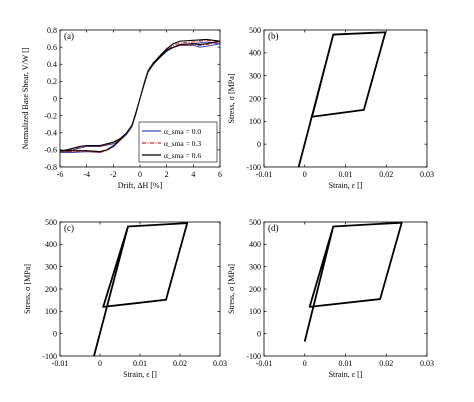 The width and height of the screenshot is (474, 402). I want to click on x-axis-label: Drift, ΔH [%], so click(140, 185).